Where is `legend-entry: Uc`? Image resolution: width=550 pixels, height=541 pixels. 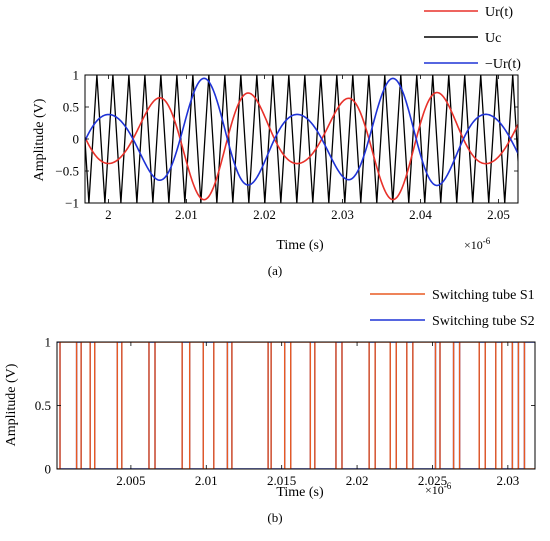
legend-entry: Uc is located at coordinates (493, 38).